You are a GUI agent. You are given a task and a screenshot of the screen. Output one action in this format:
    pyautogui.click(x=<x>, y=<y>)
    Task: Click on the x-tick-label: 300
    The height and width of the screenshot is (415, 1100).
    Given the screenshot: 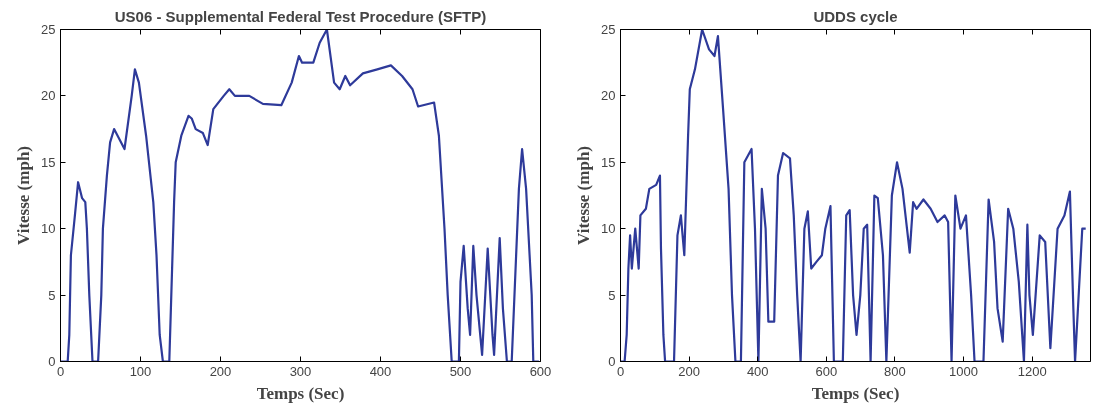 What is the action you would take?
    pyautogui.click(x=300, y=371)
    